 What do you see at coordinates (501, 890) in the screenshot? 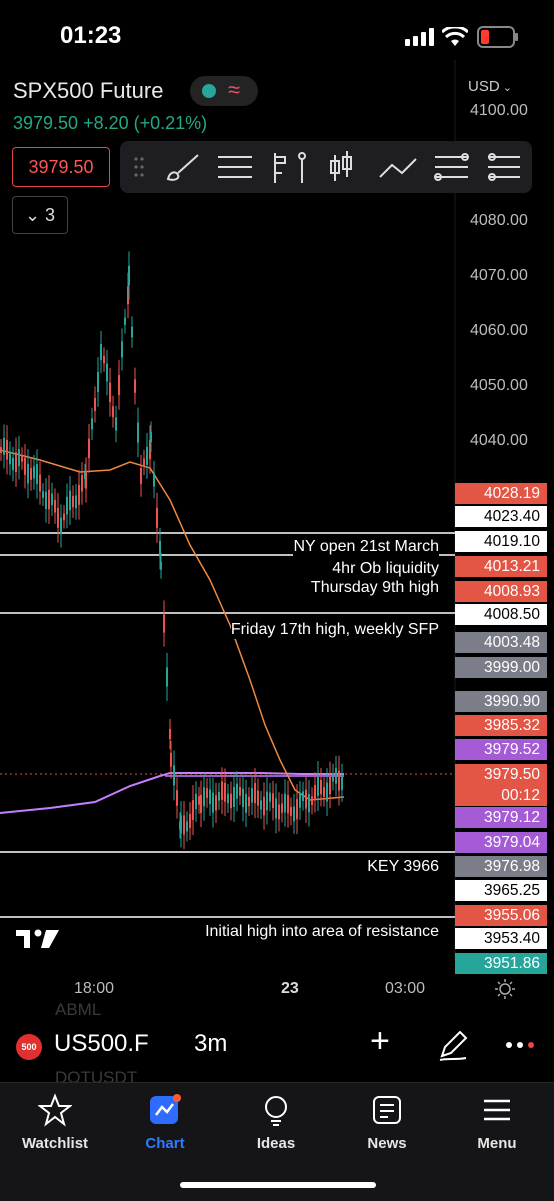
I see `price-label: 3965.25` at bounding box center [501, 890].